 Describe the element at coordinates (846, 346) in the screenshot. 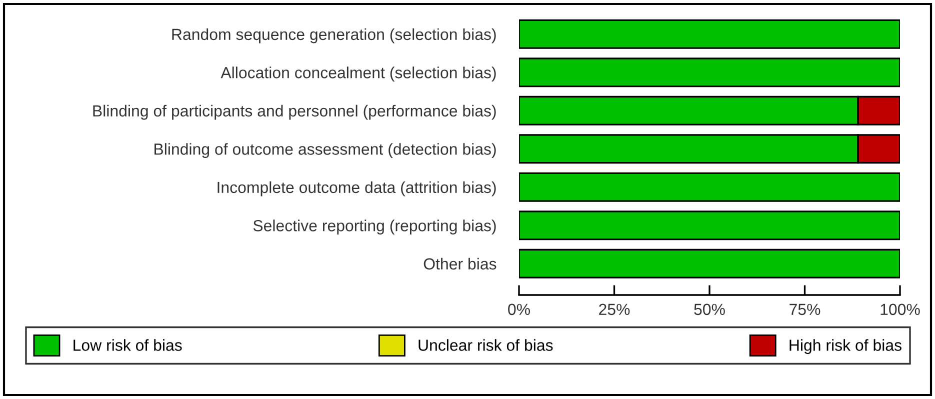

I see `legend-label: High risk of bias` at that location.